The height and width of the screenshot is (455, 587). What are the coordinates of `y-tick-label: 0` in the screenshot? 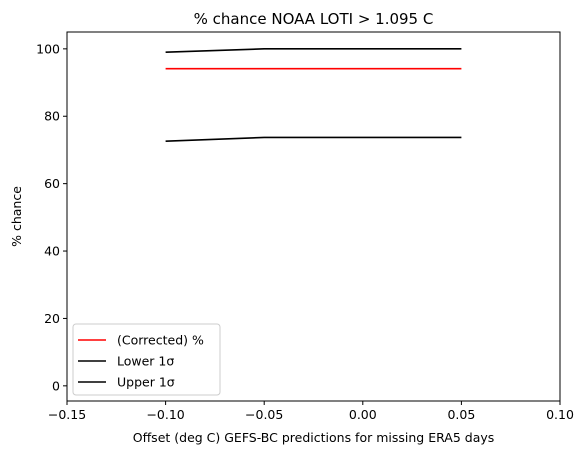 It's located at (56, 385).